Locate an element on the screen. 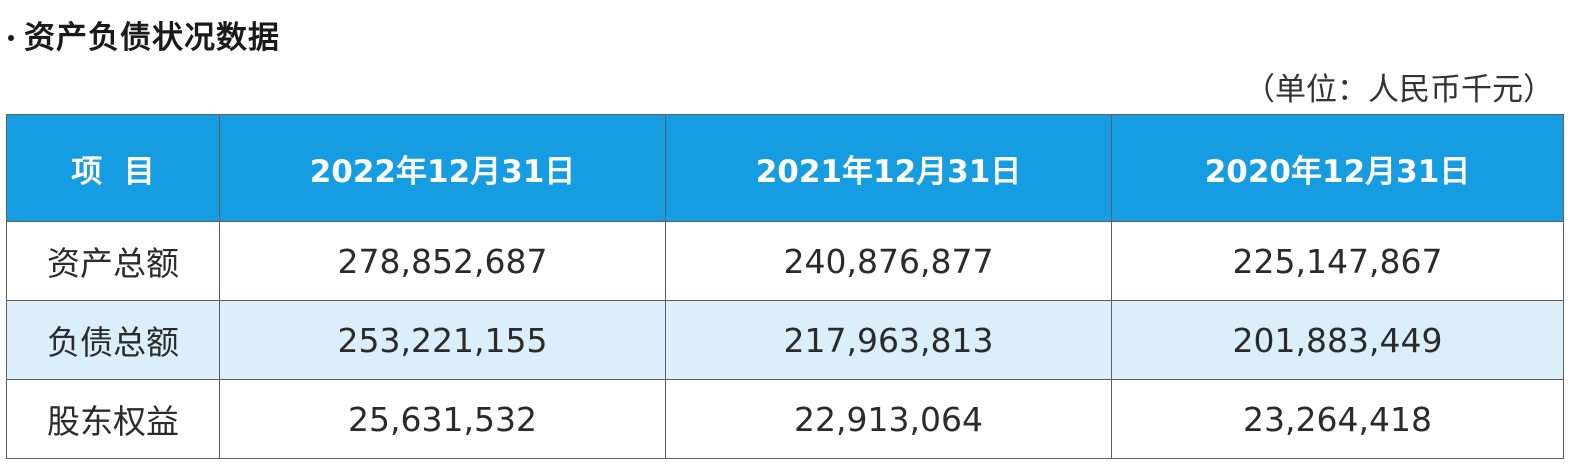 Image resolution: width=1570 pixels, height=472 pixels. row-label-total-liabilities: 负债总额 is located at coordinates (113, 340).